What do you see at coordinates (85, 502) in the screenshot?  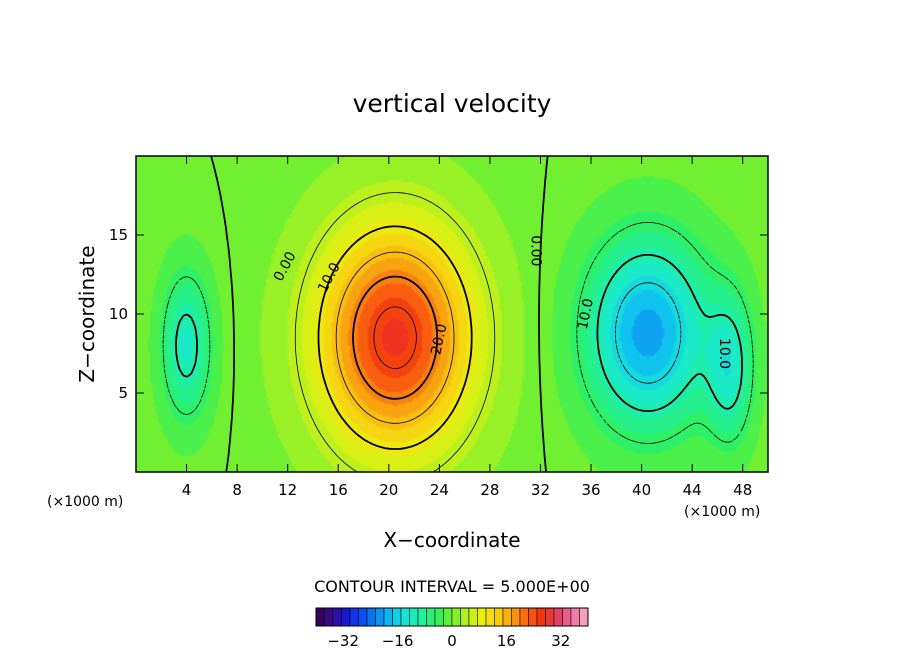 I see `x-unit-label-left: (×1000 m)` at bounding box center [85, 502].